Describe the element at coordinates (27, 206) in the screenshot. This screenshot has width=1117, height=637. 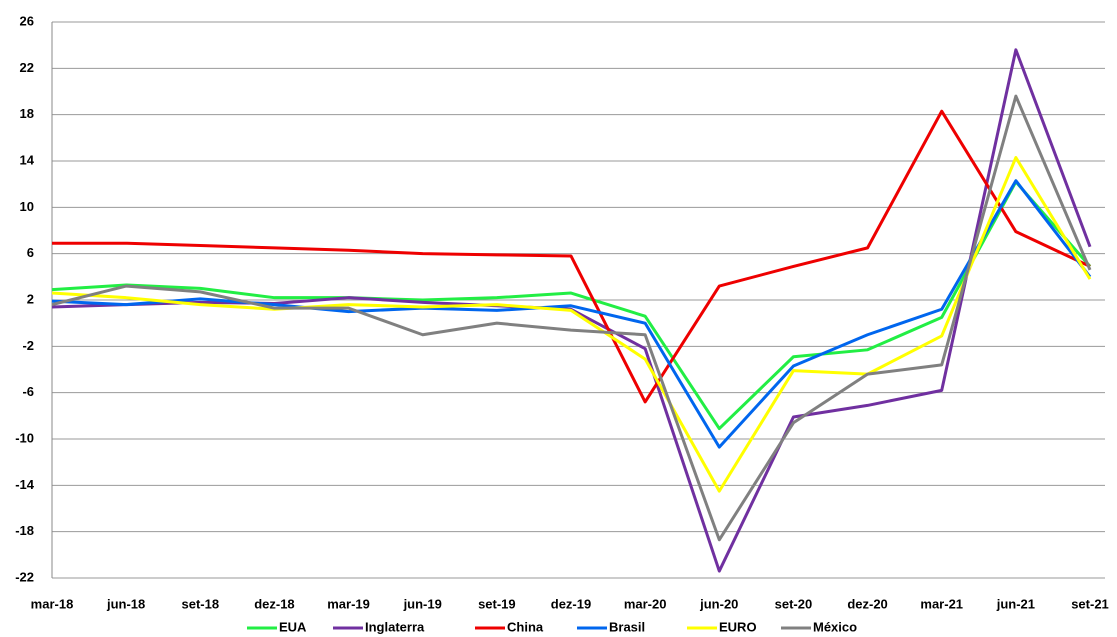
I see `y-tick-label: 10` at that location.